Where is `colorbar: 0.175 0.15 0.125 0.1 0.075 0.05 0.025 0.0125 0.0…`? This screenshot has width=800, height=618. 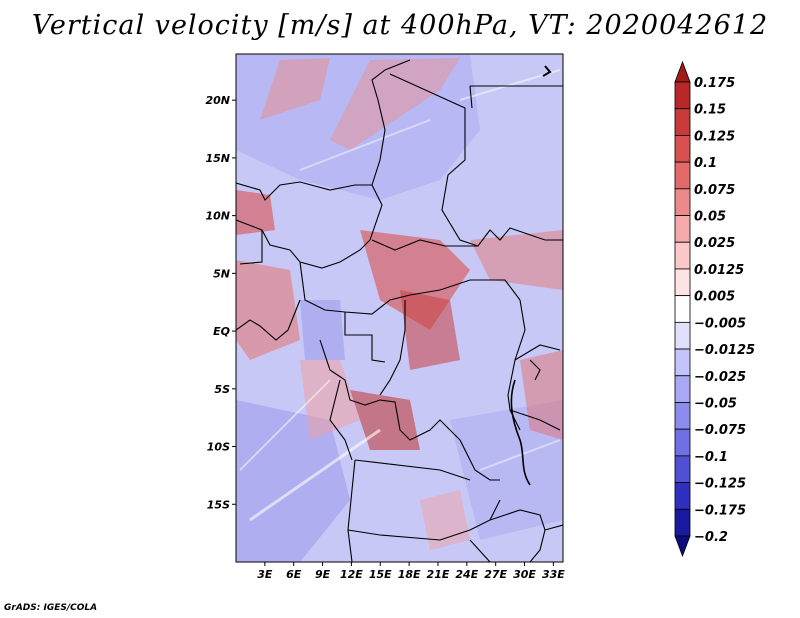 colorbar: 0.175 0.15 0.125 0.1 0.075 0.05 0.025 0.0125 0.0… is located at coordinates (714, 309).